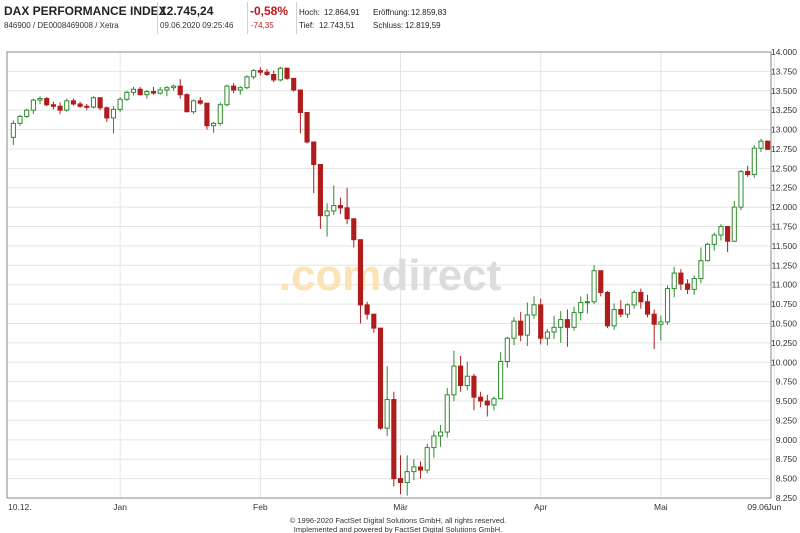 Image resolution: width=800 pixels, height=533 pixels. I want to click on watermark-part2: direct, so click(441, 275).